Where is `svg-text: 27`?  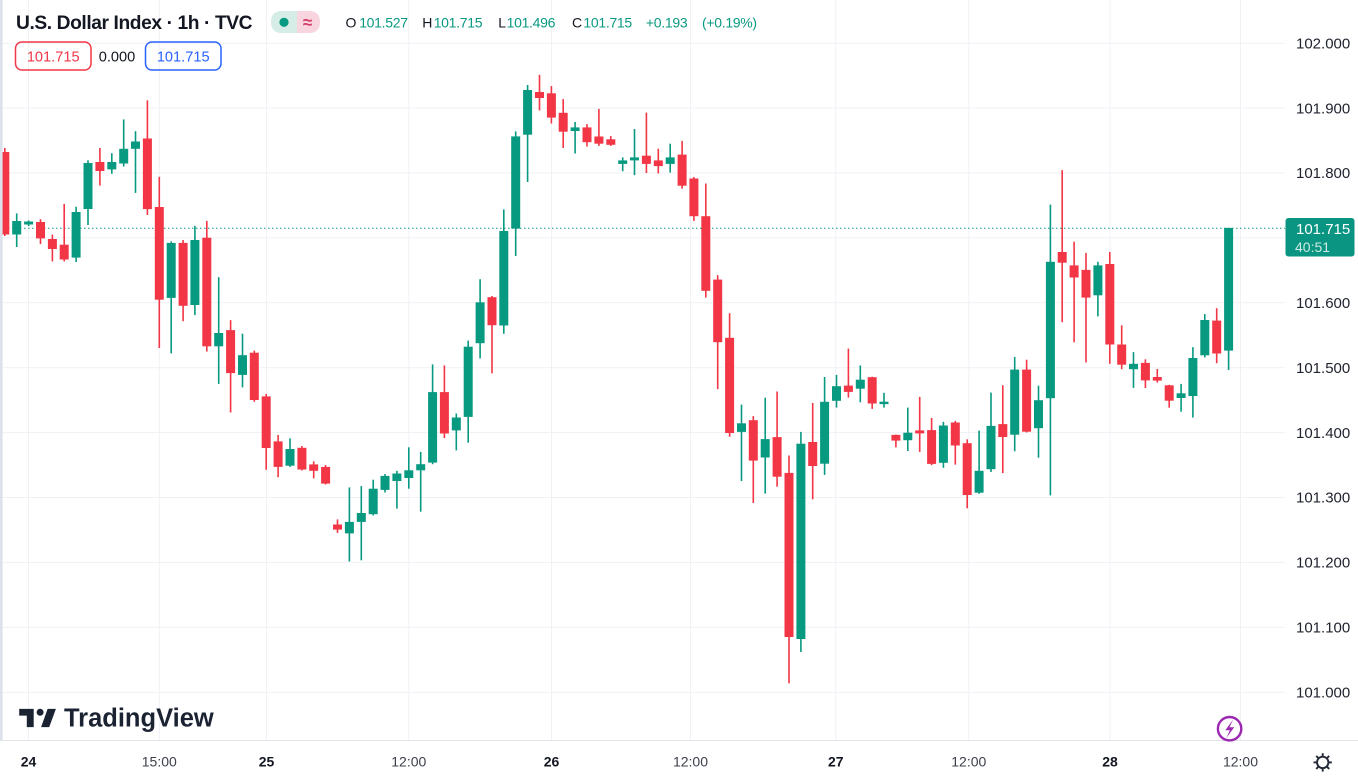 svg-text: 27 is located at coordinates (836, 762).